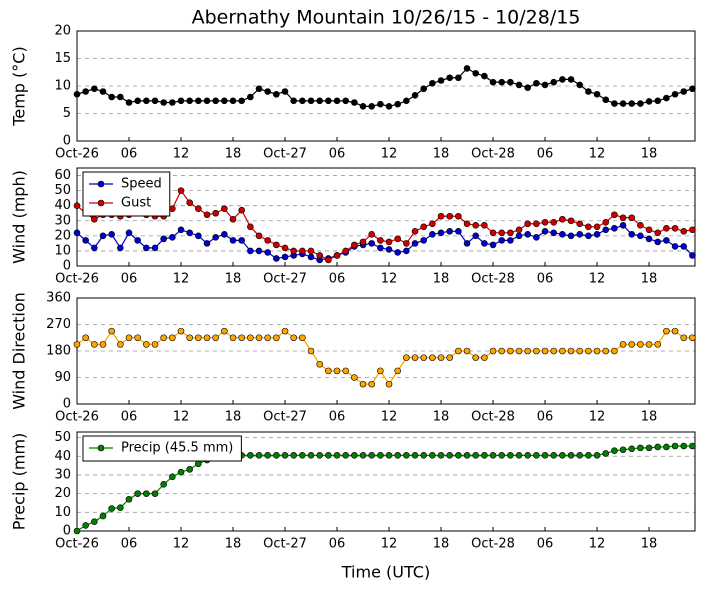 This screenshot has height=593, width=705. What do you see at coordinates (545, 279) in the screenshot?
I see `x-tick-label: 06` at bounding box center [545, 279].